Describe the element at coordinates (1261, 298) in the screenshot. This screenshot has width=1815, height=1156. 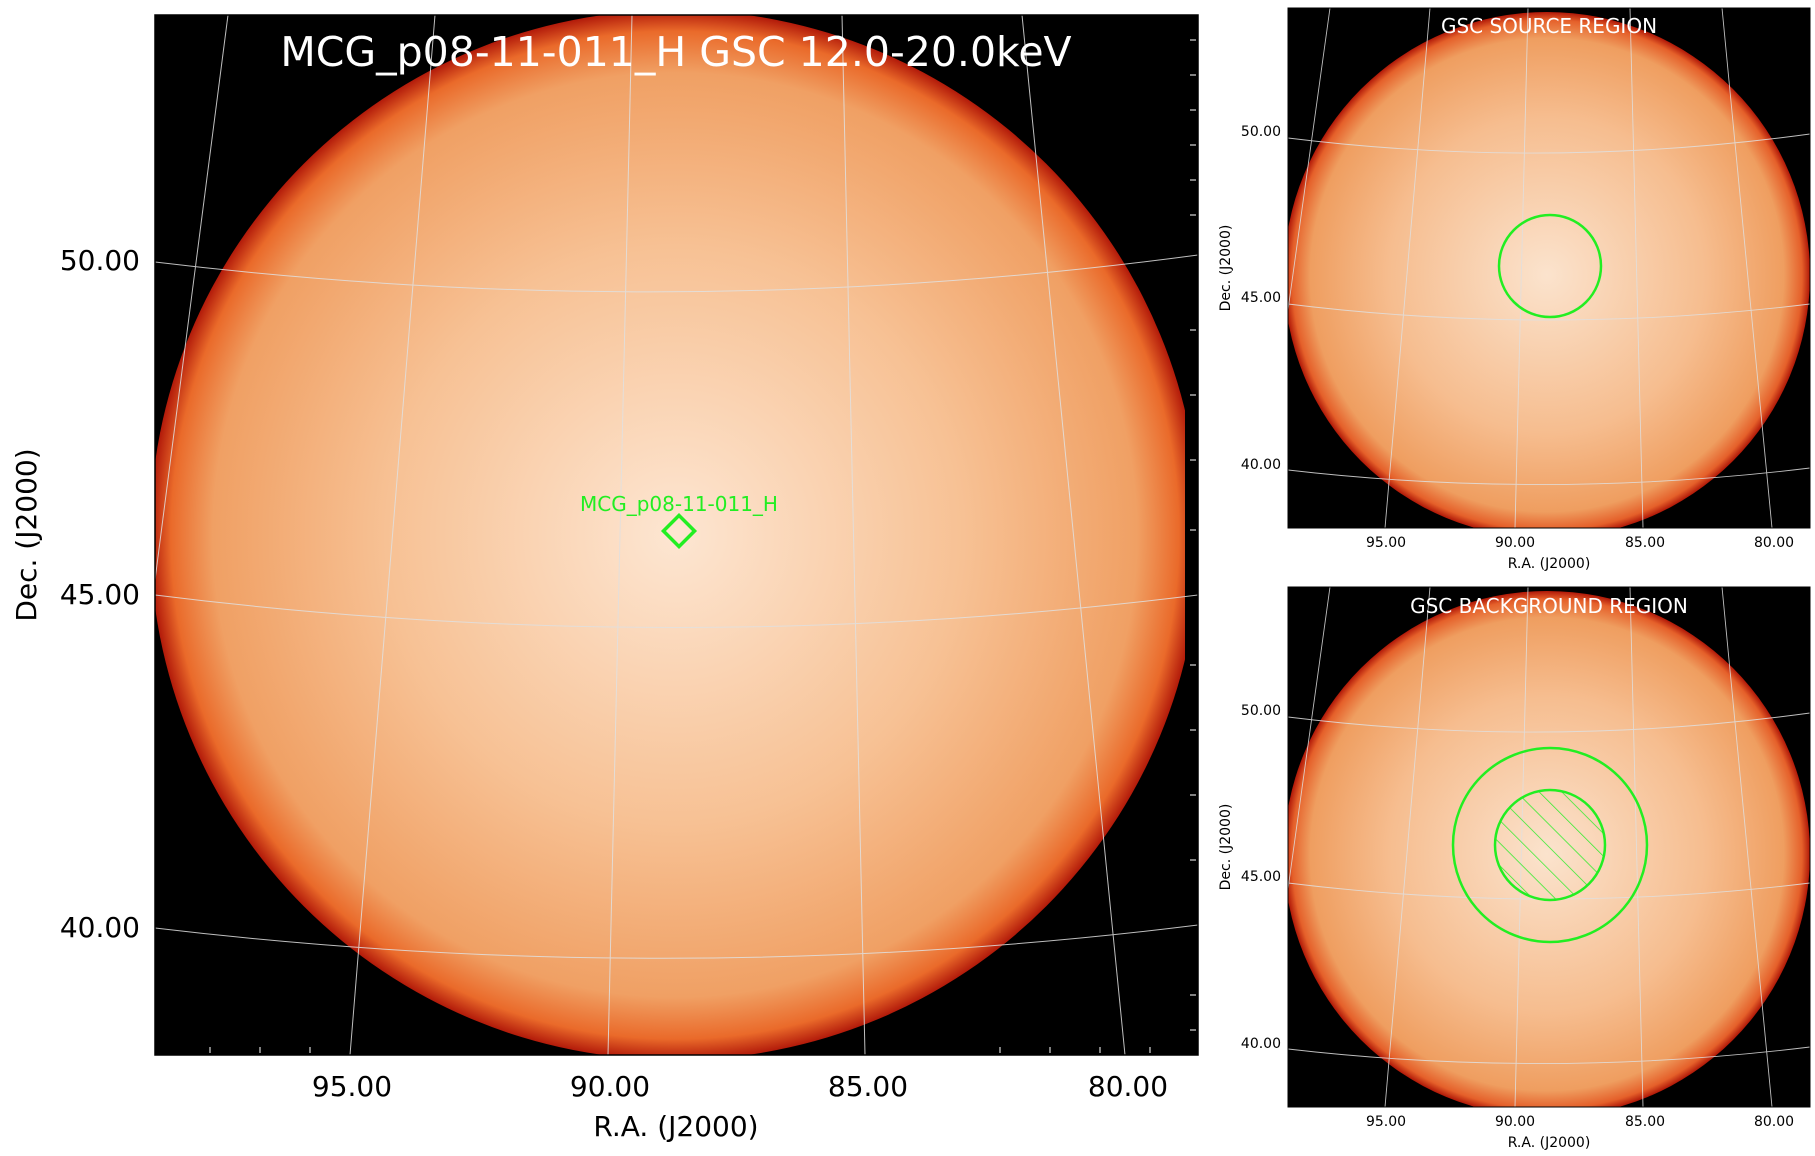
I see `source-ytick-label: 45.00` at that location.